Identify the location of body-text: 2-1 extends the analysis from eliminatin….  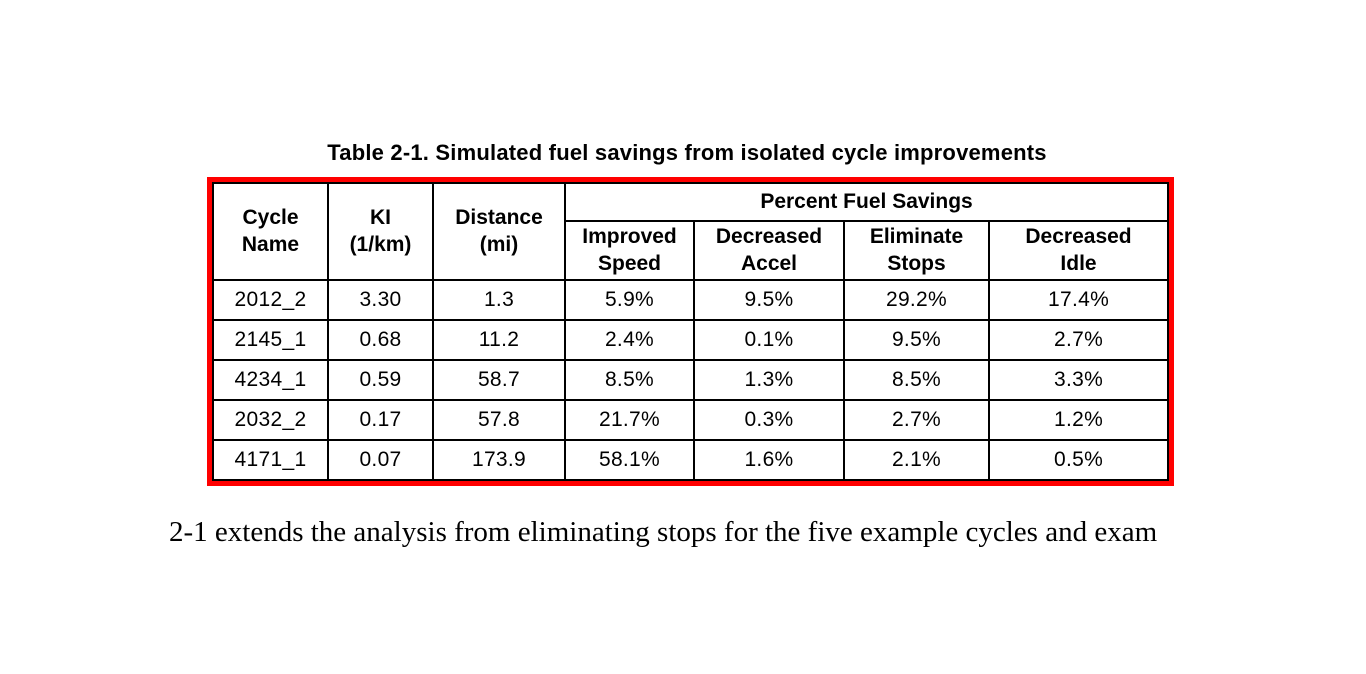
(663, 532).